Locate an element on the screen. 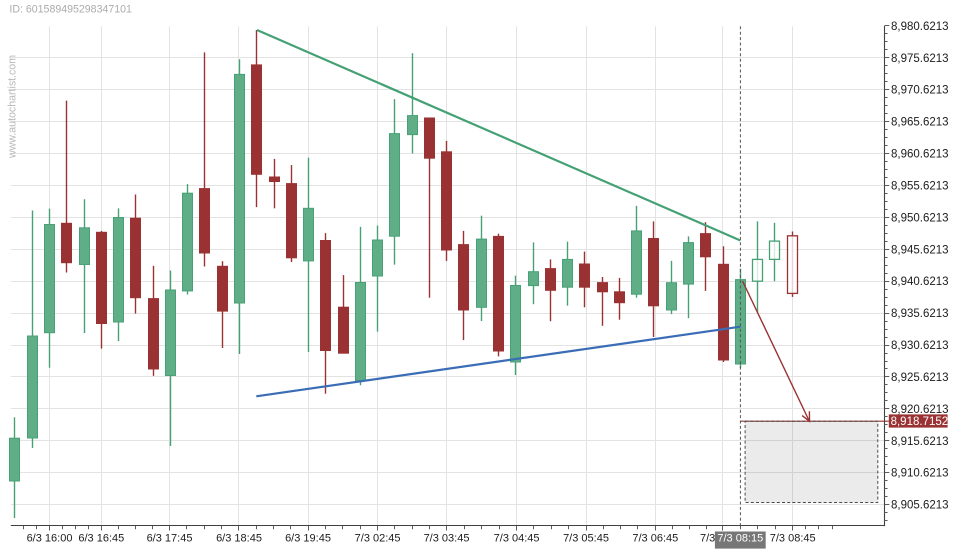 The width and height of the screenshot is (960, 555). svg-text: 8,930.6213 is located at coordinates (920, 346).